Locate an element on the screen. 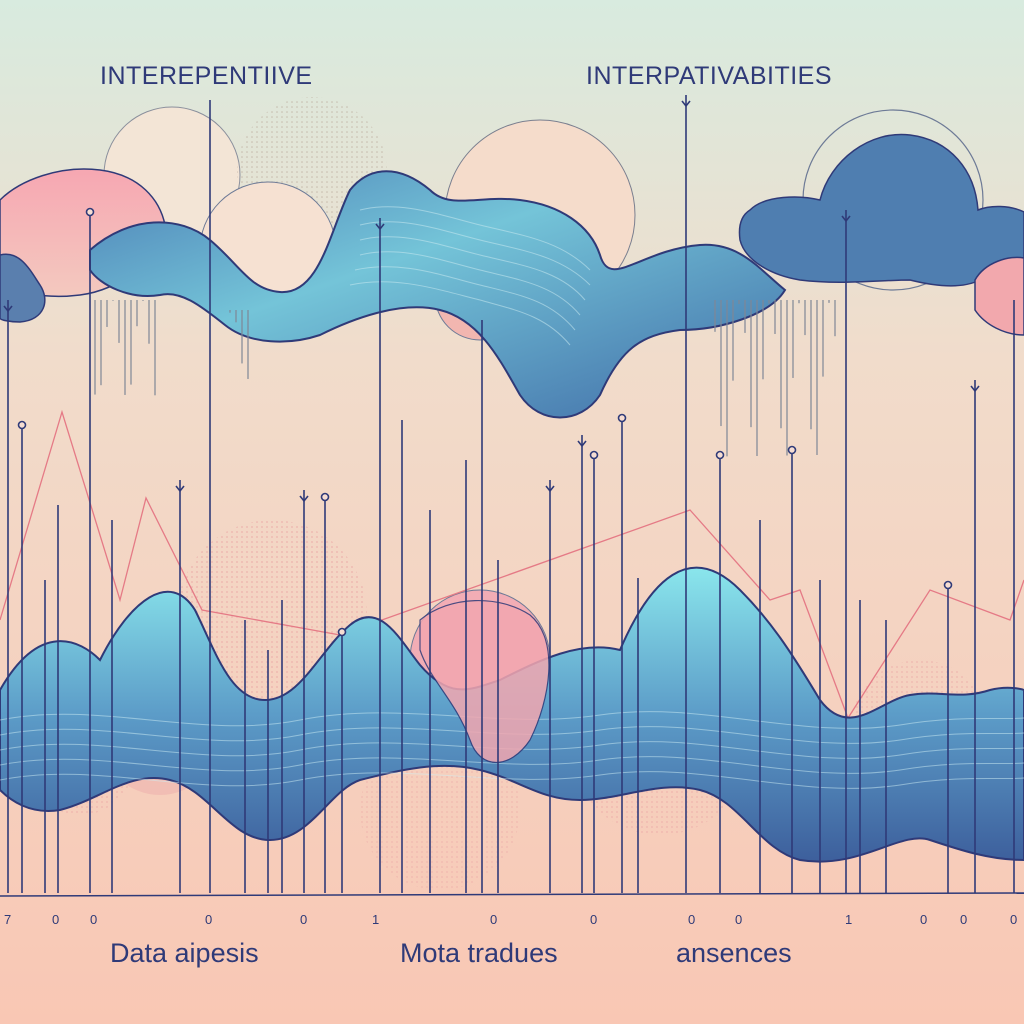  lower-pink-band is located at coordinates (484, 682).